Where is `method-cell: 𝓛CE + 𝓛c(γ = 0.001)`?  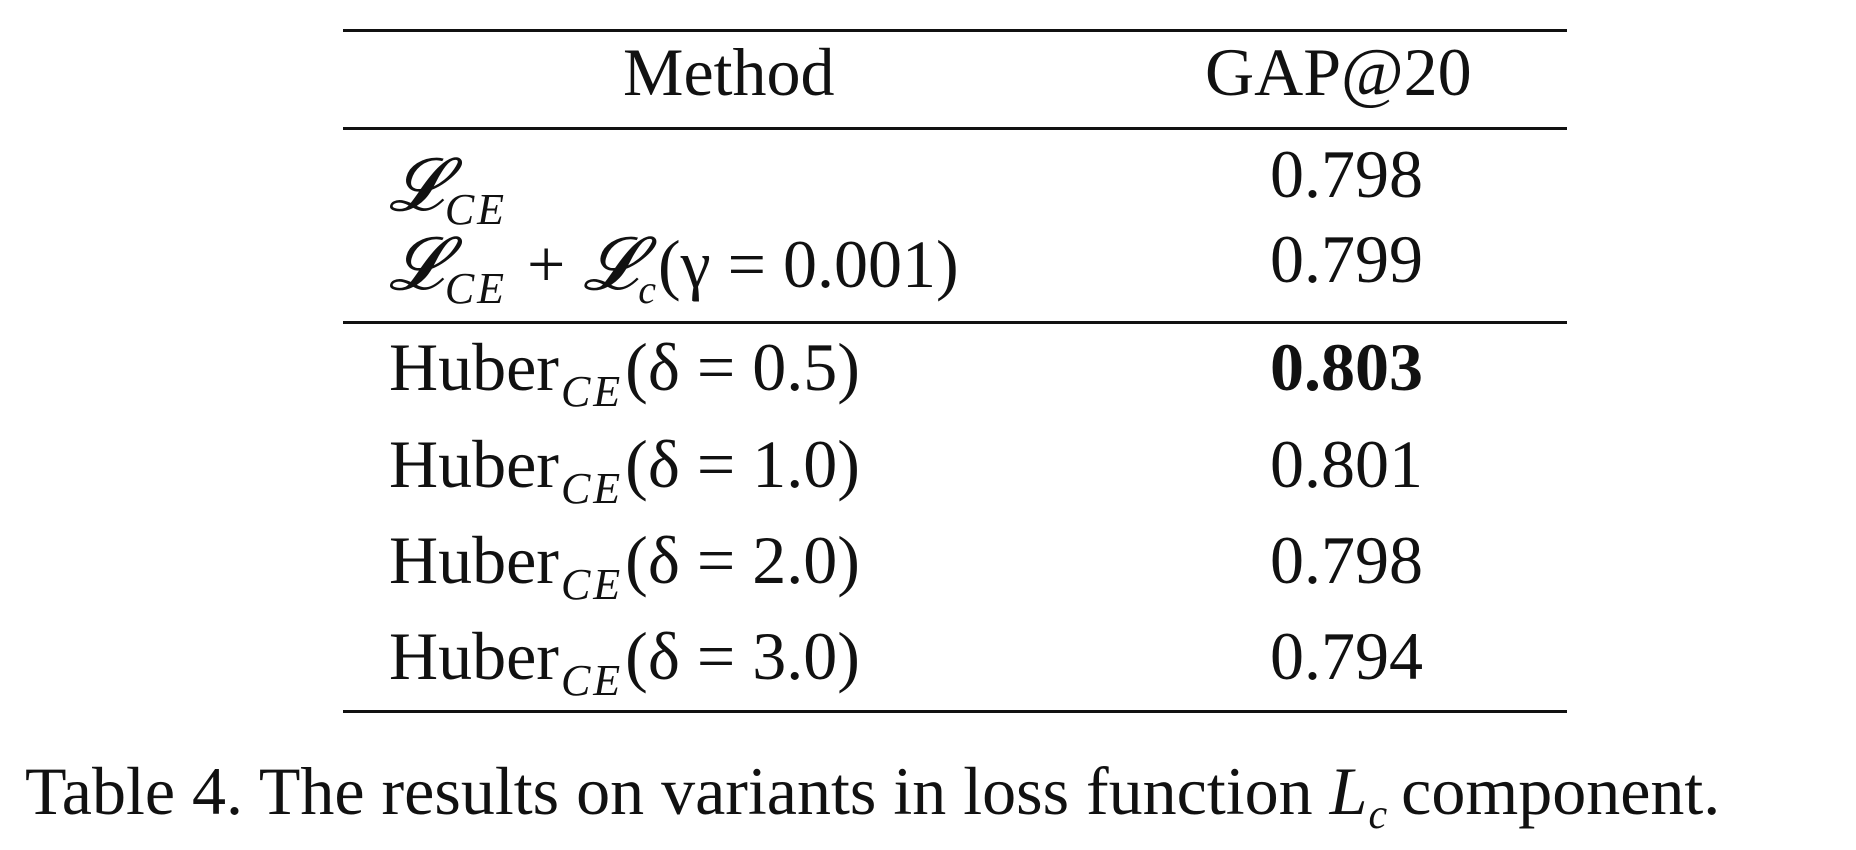
method-cell: 𝓛CE + 𝓛c(γ = 0.001) is located at coordinates (674, 266).